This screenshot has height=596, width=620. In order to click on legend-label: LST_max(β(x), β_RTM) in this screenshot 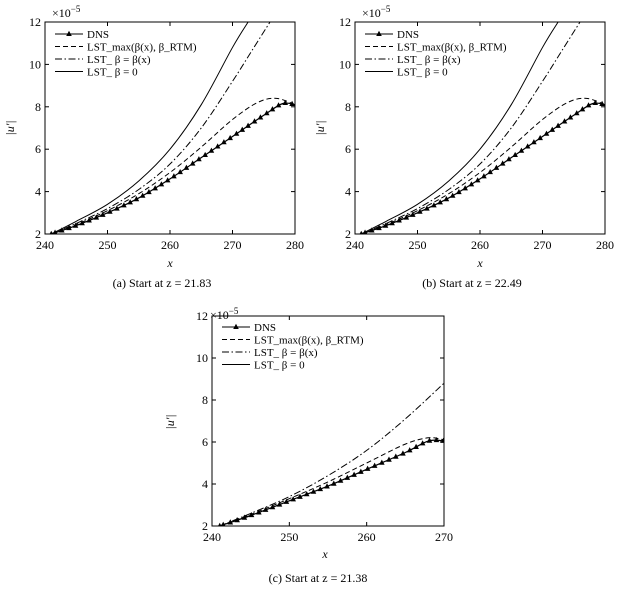, I will do `click(309, 341)`.